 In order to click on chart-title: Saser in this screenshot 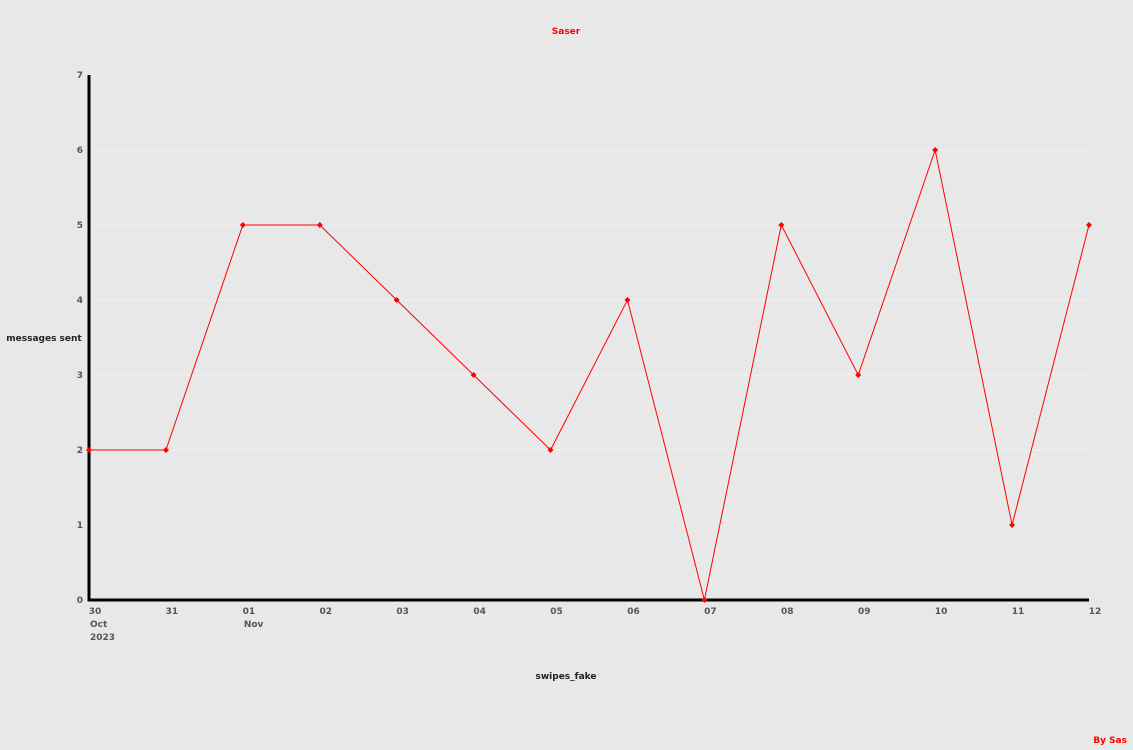, I will do `click(566, 32)`.